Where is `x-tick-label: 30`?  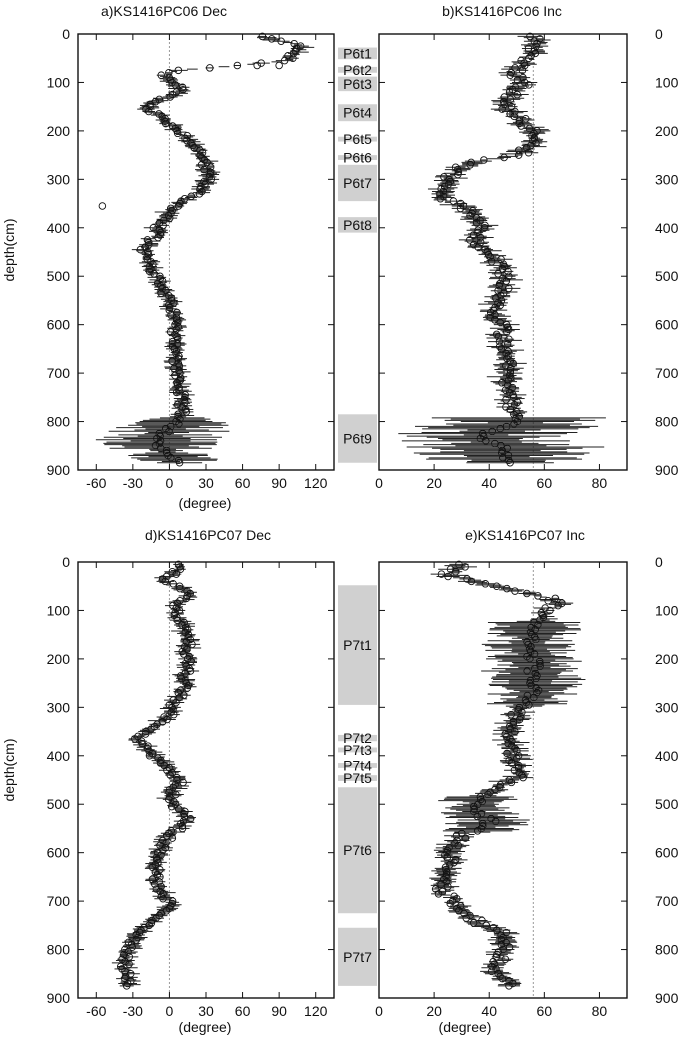 x-tick-label: 30 is located at coordinates (206, 1011).